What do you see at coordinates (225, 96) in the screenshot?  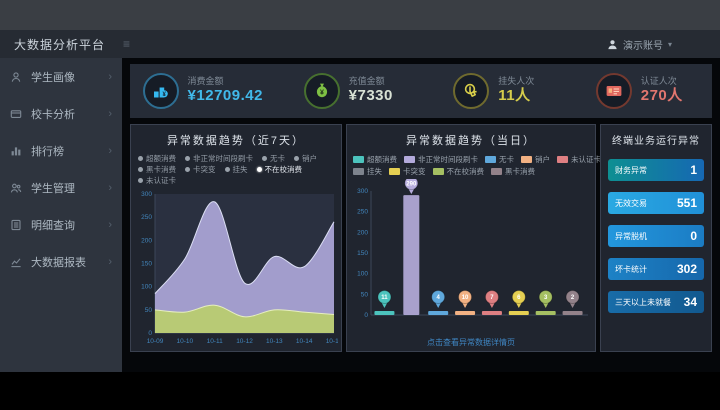 I see `kpi-value: ¥12709.42` at bounding box center [225, 96].